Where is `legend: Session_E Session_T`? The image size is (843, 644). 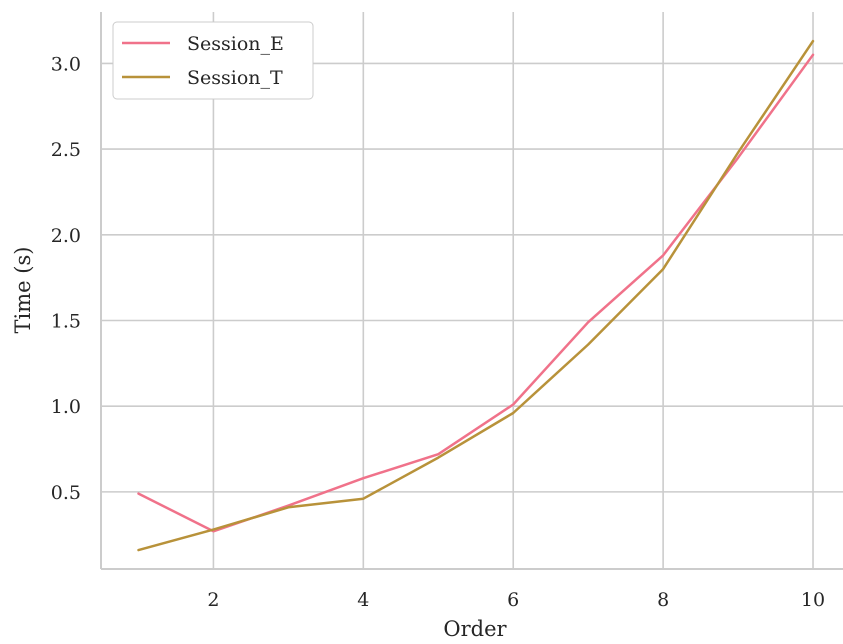 legend: Session_E Session_T is located at coordinates (213, 60).